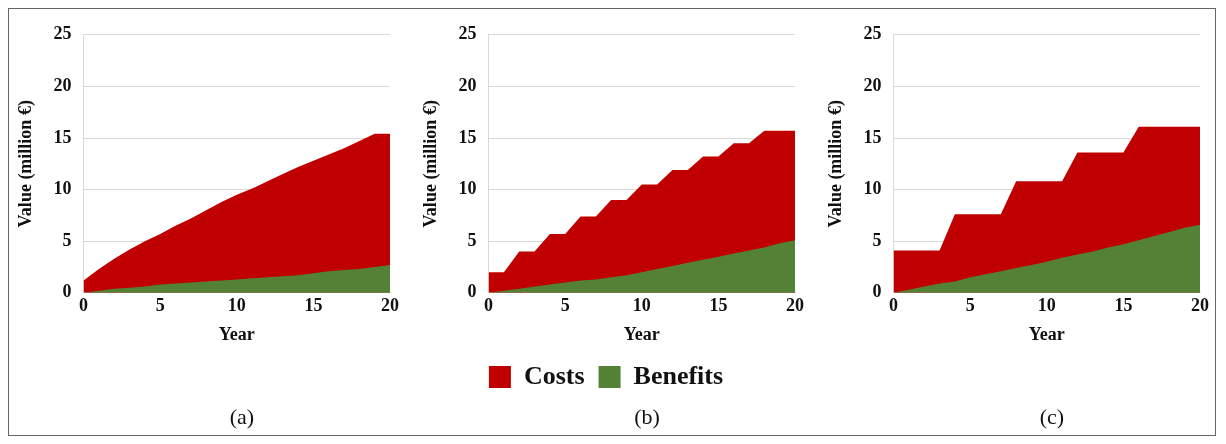 The image size is (1226, 444). Describe the element at coordinates (678, 375) in the screenshot. I see `legend-label: Benefits` at that location.